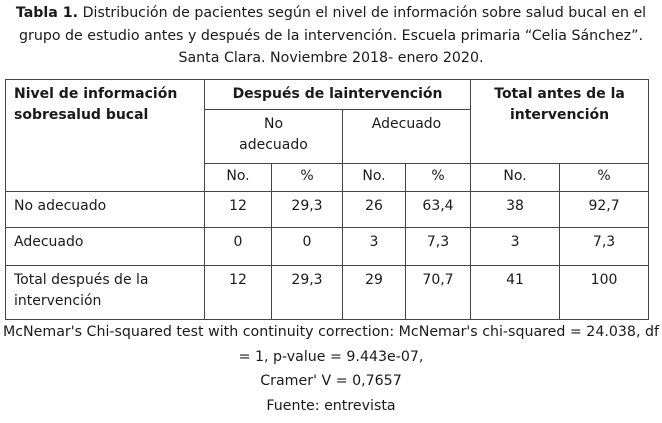  What do you see at coordinates (515, 209) in the screenshot?
I see `cell-value: 38` at bounding box center [515, 209].